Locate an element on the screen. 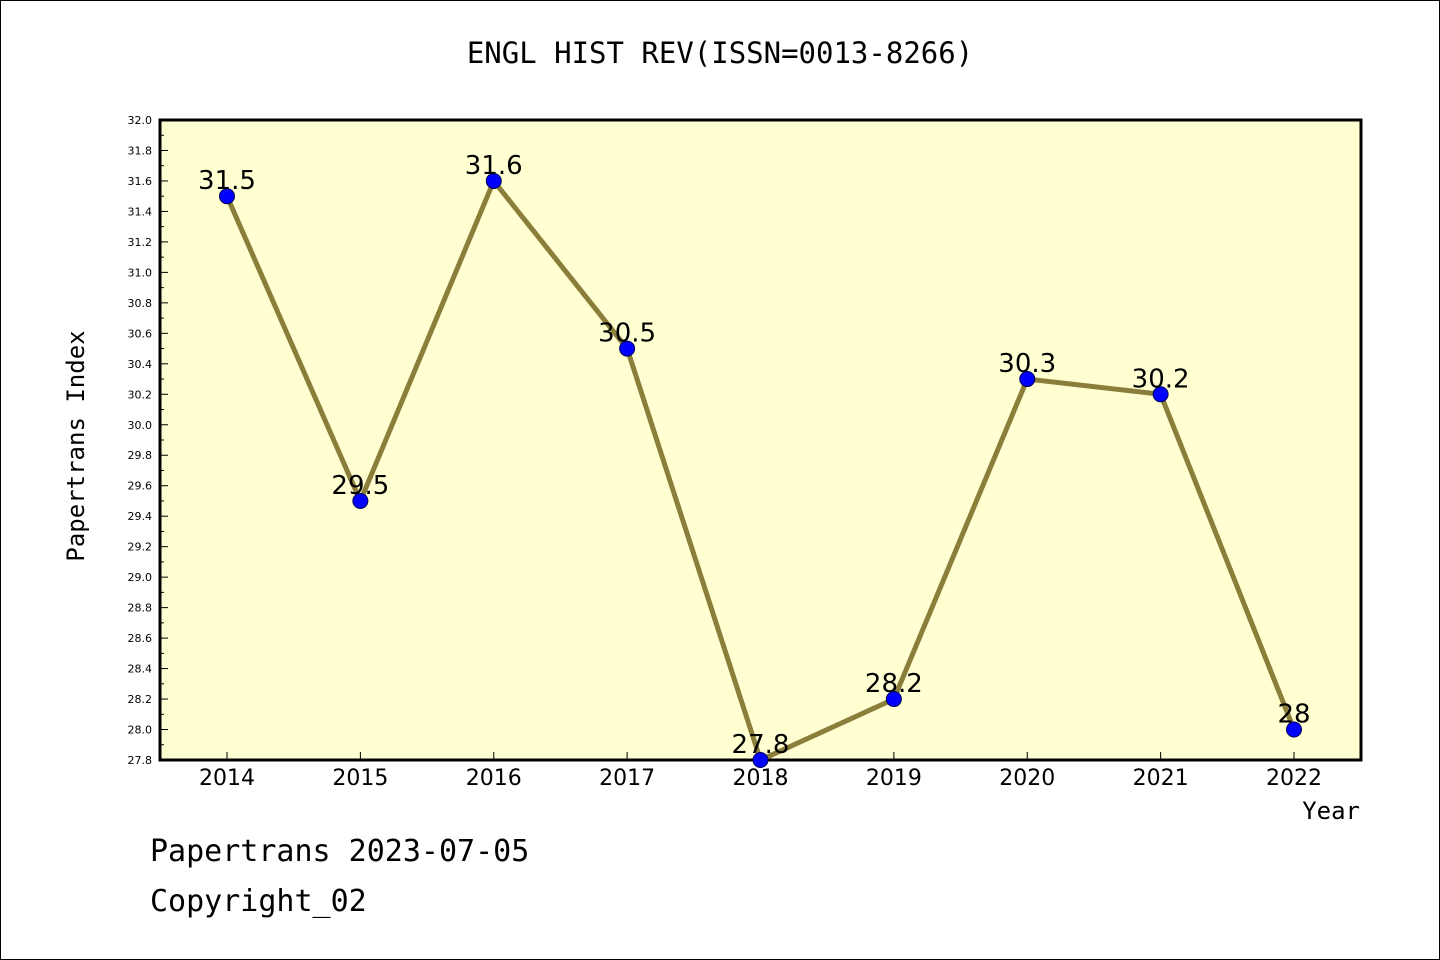 This screenshot has width=1440, height=960. data-label: 28 is located at coordinates (1293, 715).